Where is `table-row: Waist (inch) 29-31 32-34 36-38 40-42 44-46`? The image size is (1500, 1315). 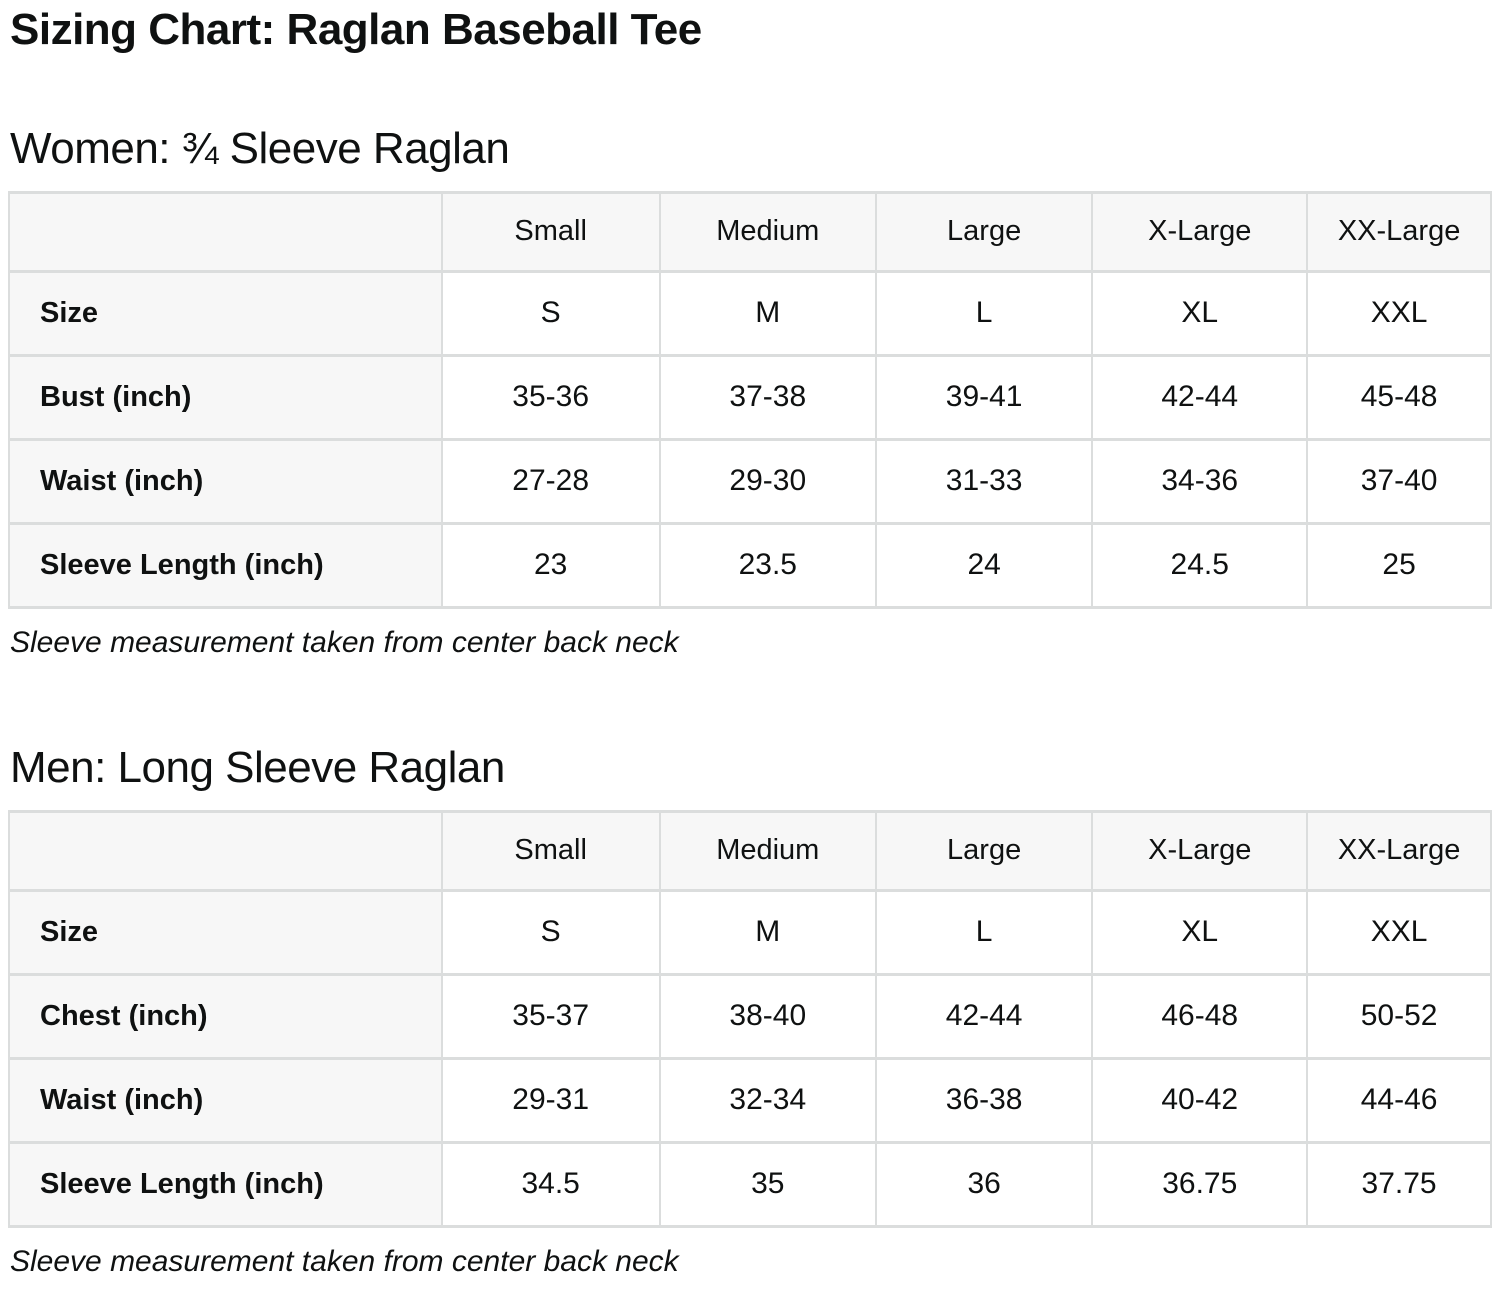
table-row: Waist (inch) 29-31 32-34 36-38 40-42 44-46 is located at coordinates (750, 1100).